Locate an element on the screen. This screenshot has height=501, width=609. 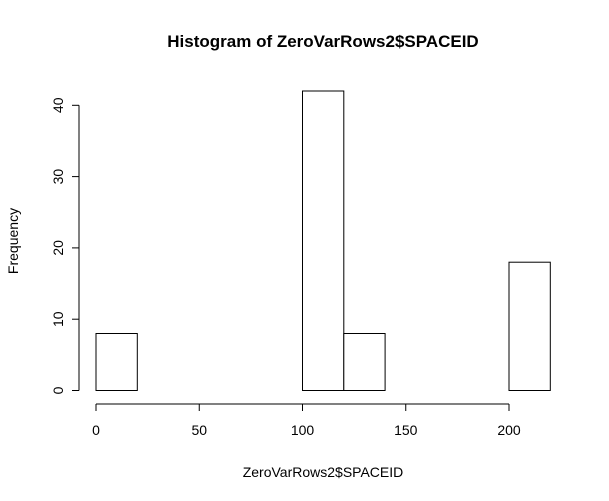
y-tick-label-0: 0 is located at coordinates (58, 390).